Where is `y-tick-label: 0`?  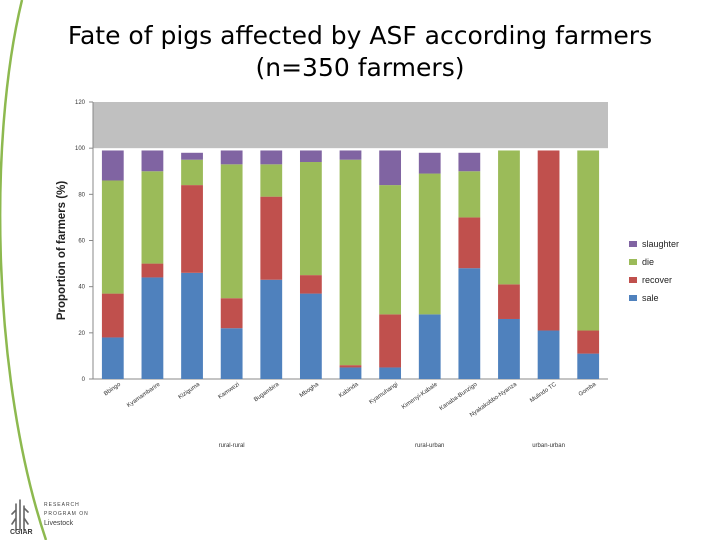 y-tick-label: 0 is located at coordinates (84, 380).